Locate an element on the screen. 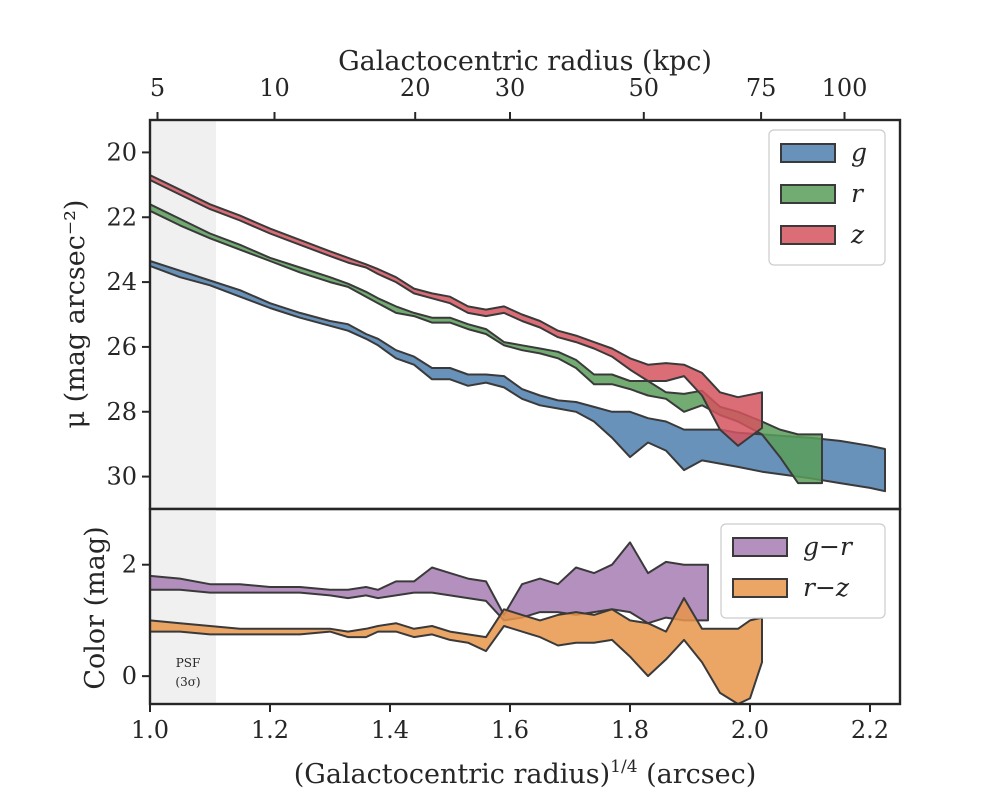  bottom-legend-label: g−r is located at coordinates (828, 546).